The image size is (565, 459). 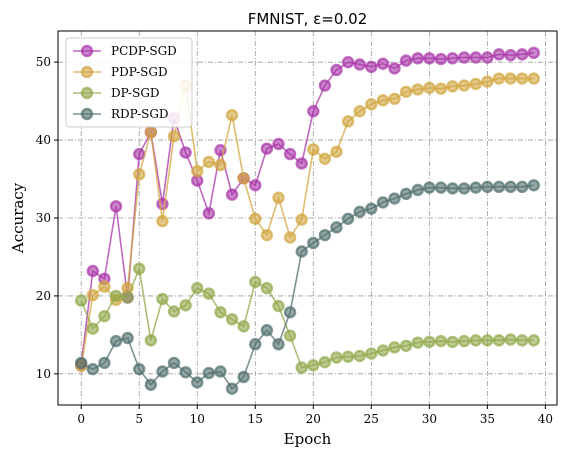 What do you see at coordinates (313, 419) in the screenshot?
I see `x-tick-label: 20` at bounding box center [313, 419].